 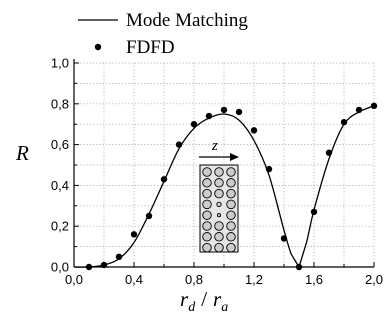 What do you see at coordinates (234, 157) in the screenshot?
I see `inset-arrow-head` at bounding box center [234, 157].